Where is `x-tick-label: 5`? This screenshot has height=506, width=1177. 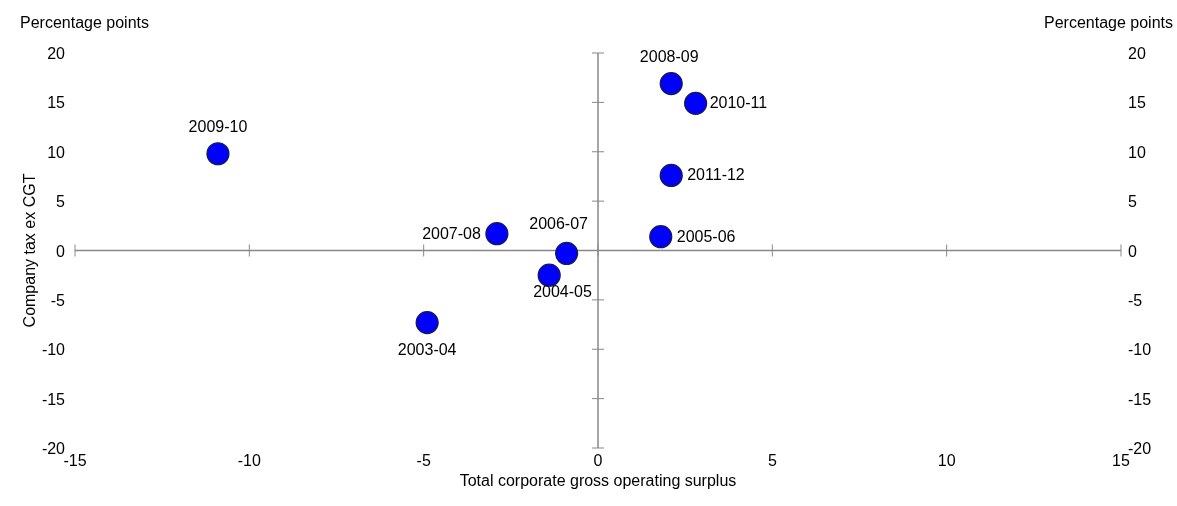 x-tick-label: 5 is located at coordinates (772, 460).